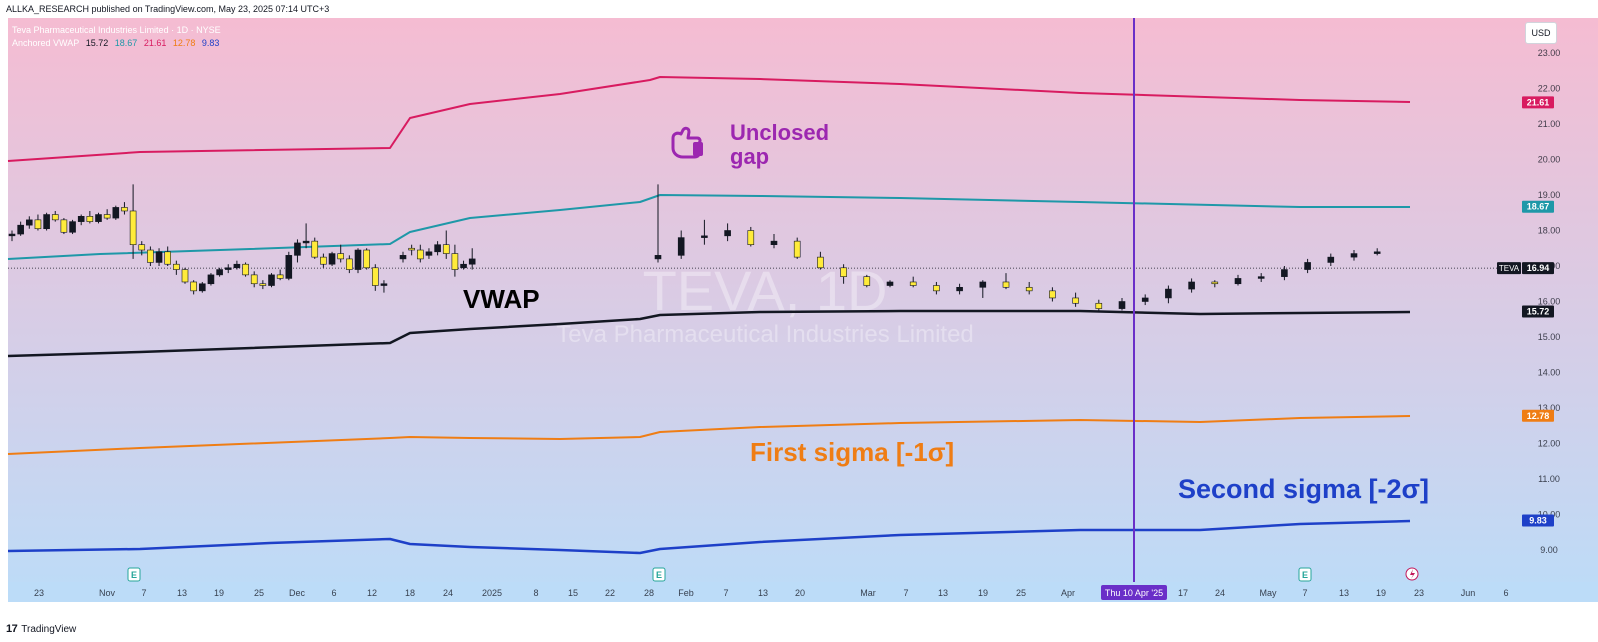 The image size is (1598, 642). Describe the element at coordinates (800, 593) in the screenshot. I see `x-tick-label: 20` at that location.